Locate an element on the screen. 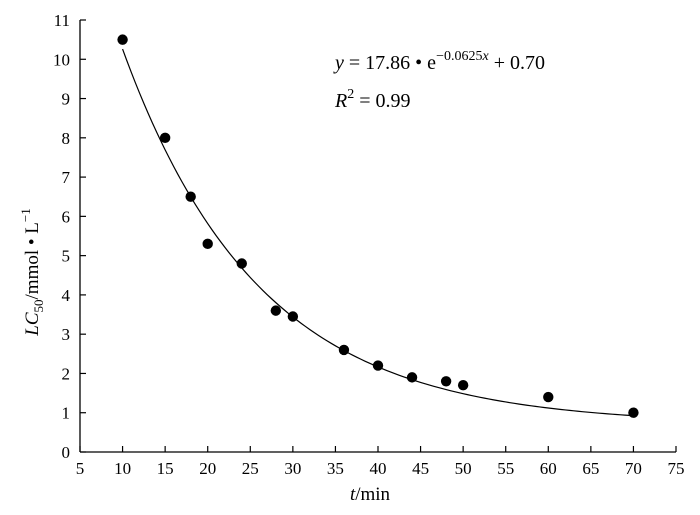  y-tick-label: 3 is located at coordinates (66, 334).